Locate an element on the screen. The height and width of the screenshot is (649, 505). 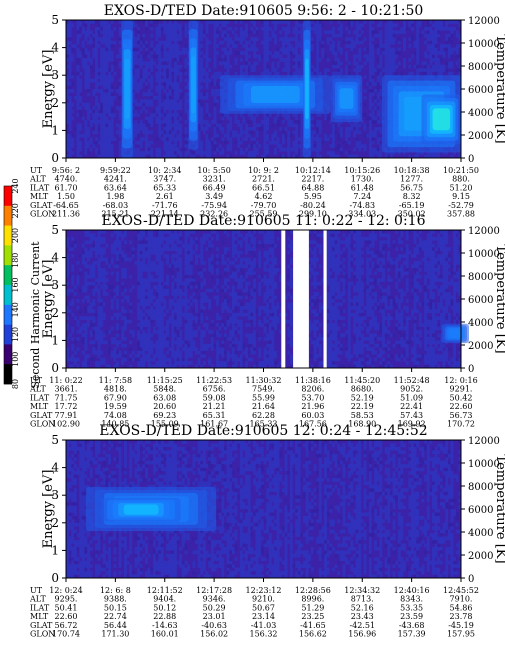
ephemeris-value: 9:56: 2 is located at coordinates (66, 170).